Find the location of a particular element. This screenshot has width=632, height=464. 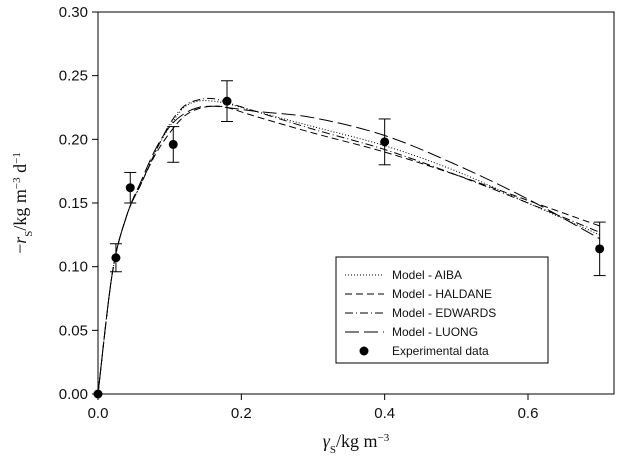

y-tick-label: 0.10 is located at coordinates (73, 267).